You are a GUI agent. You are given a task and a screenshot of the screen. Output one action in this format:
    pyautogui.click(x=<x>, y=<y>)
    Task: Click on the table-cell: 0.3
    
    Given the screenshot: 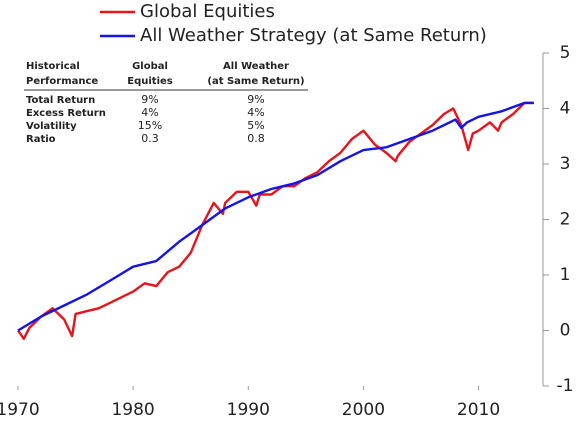 What is the action you would take?
    pyautogui.click(x=150, y=138)
    